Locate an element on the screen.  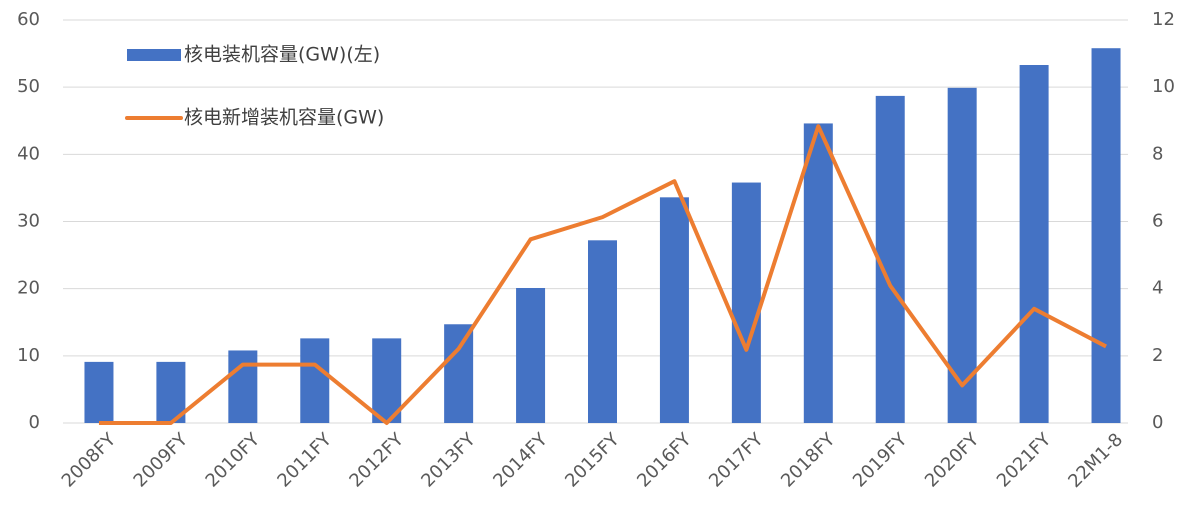
x-tick-label: 2008FY is located at coordinates (89, 460).